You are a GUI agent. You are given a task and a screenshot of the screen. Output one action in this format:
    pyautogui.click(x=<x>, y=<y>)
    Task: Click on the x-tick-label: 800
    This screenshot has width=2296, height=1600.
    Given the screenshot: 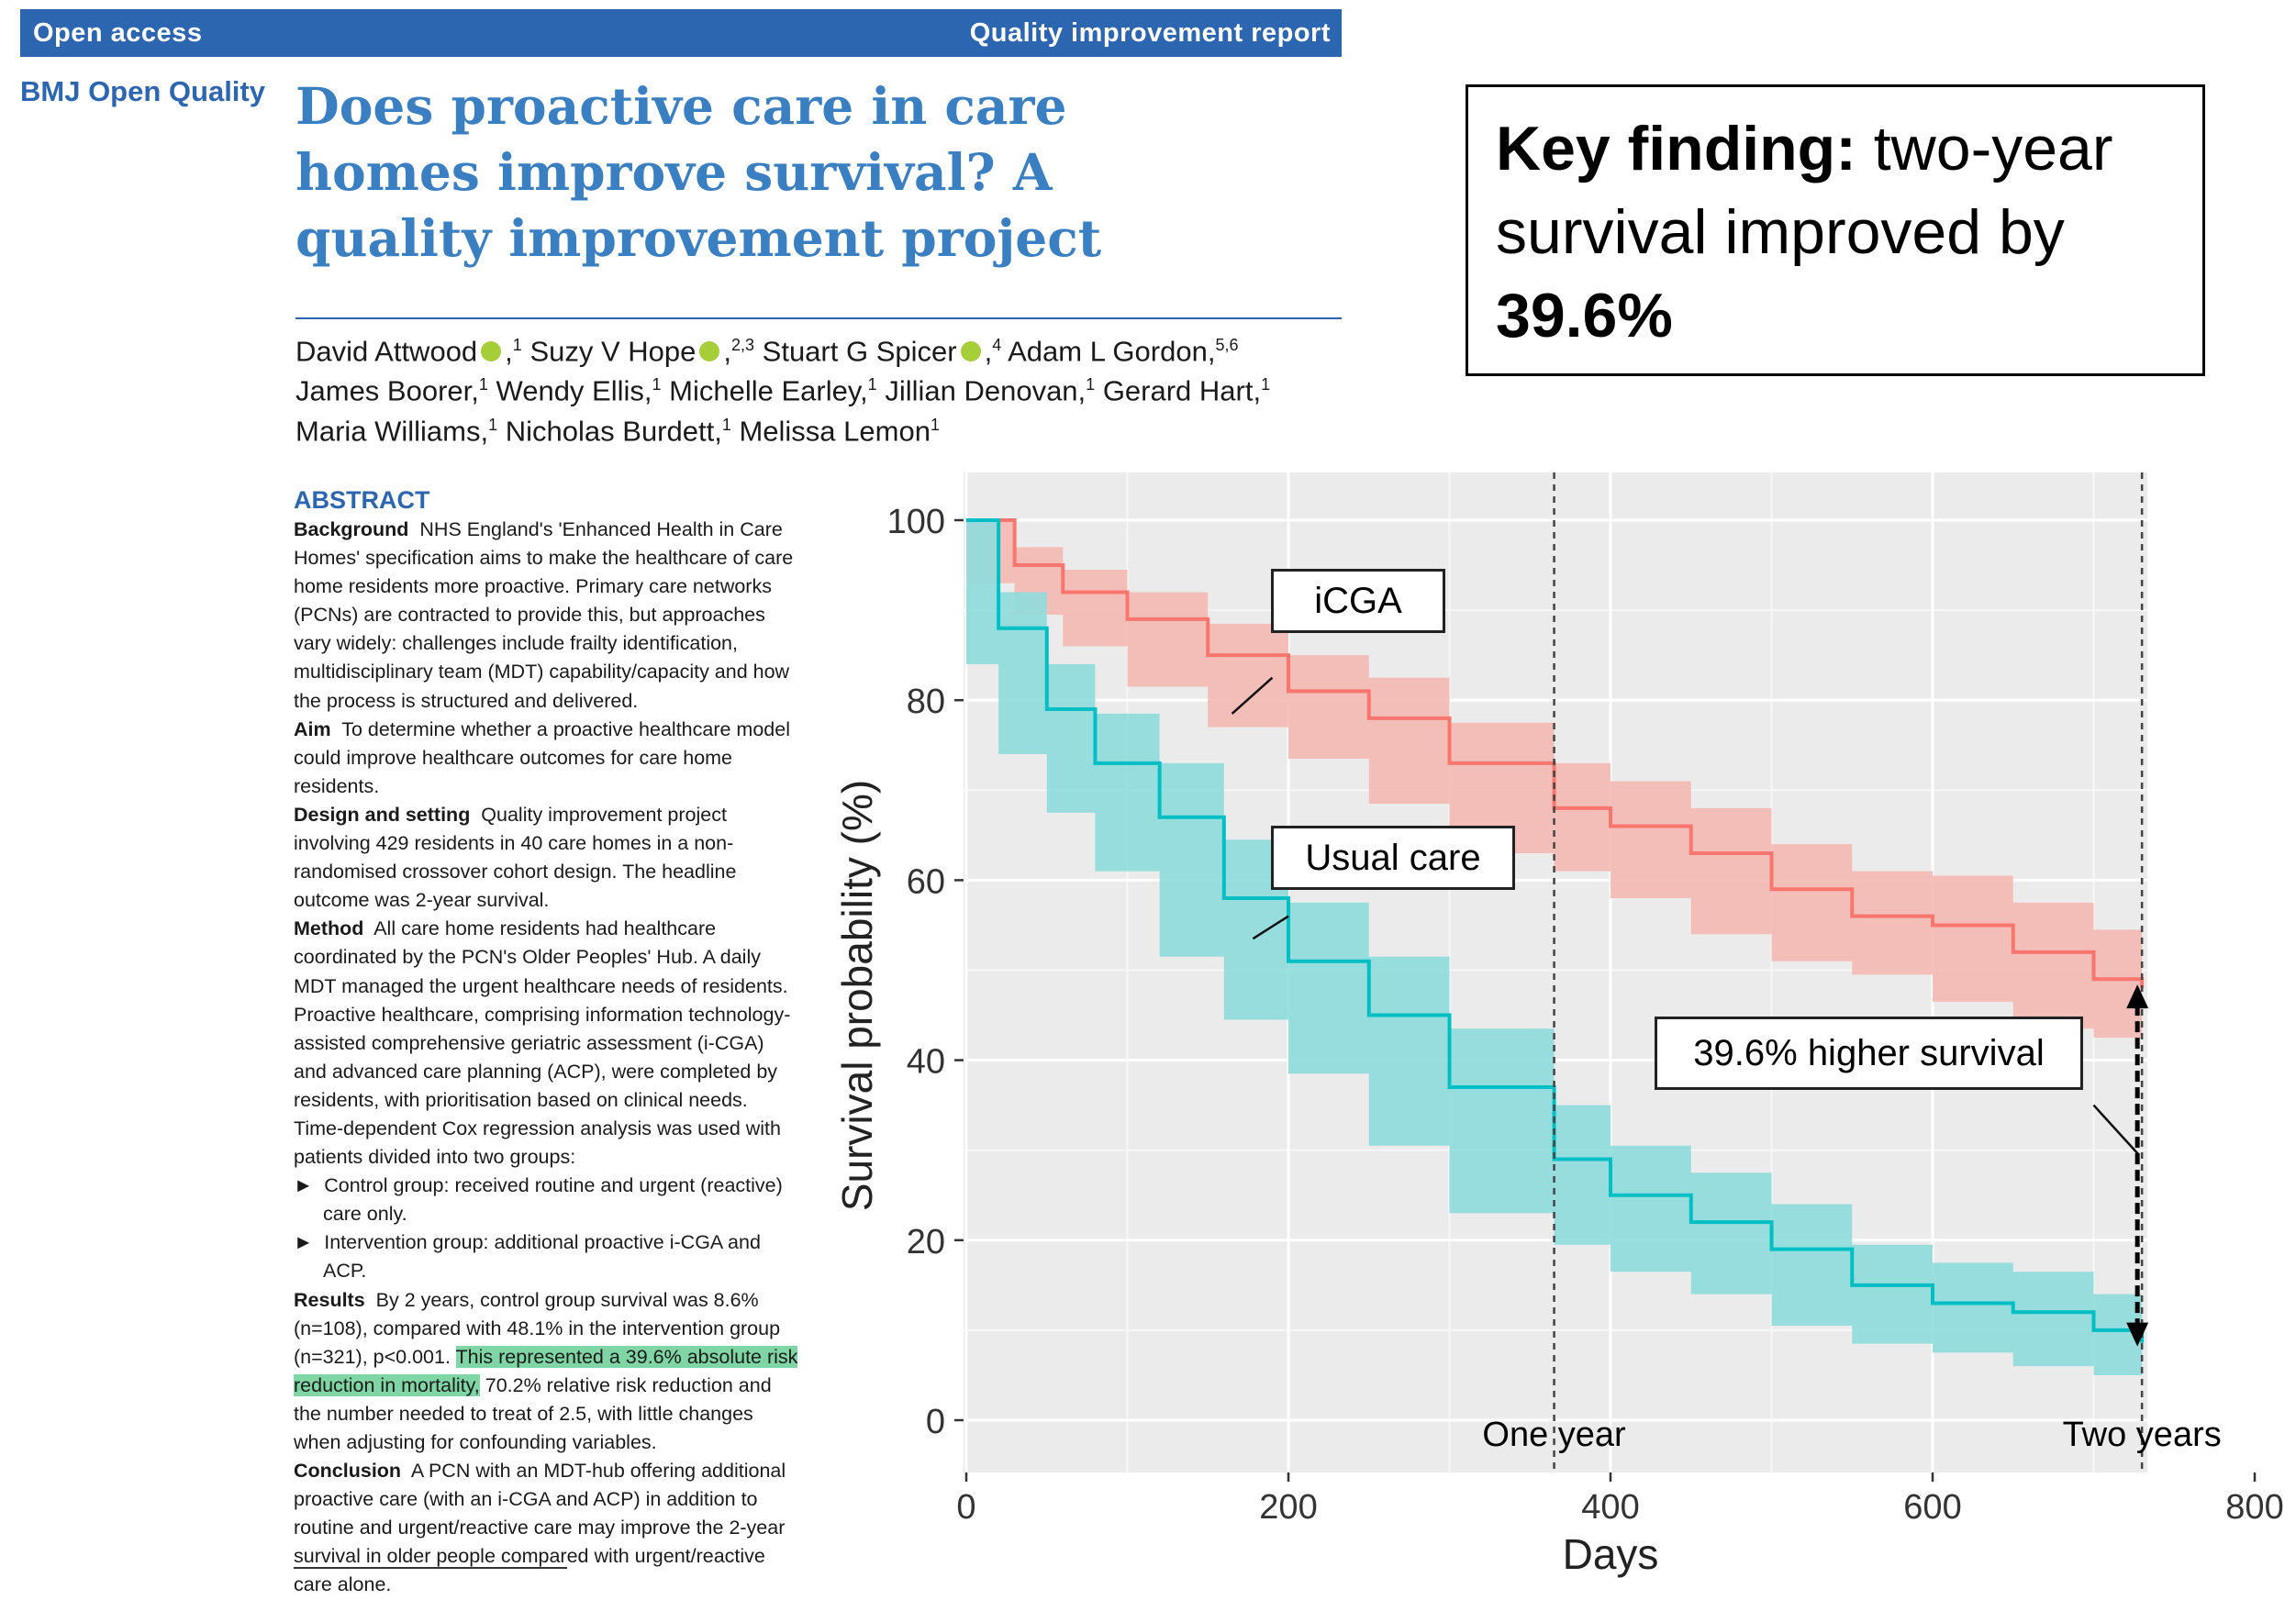 What is the action you would take?
    pyautogui.click(x=2254, y=1508)
    